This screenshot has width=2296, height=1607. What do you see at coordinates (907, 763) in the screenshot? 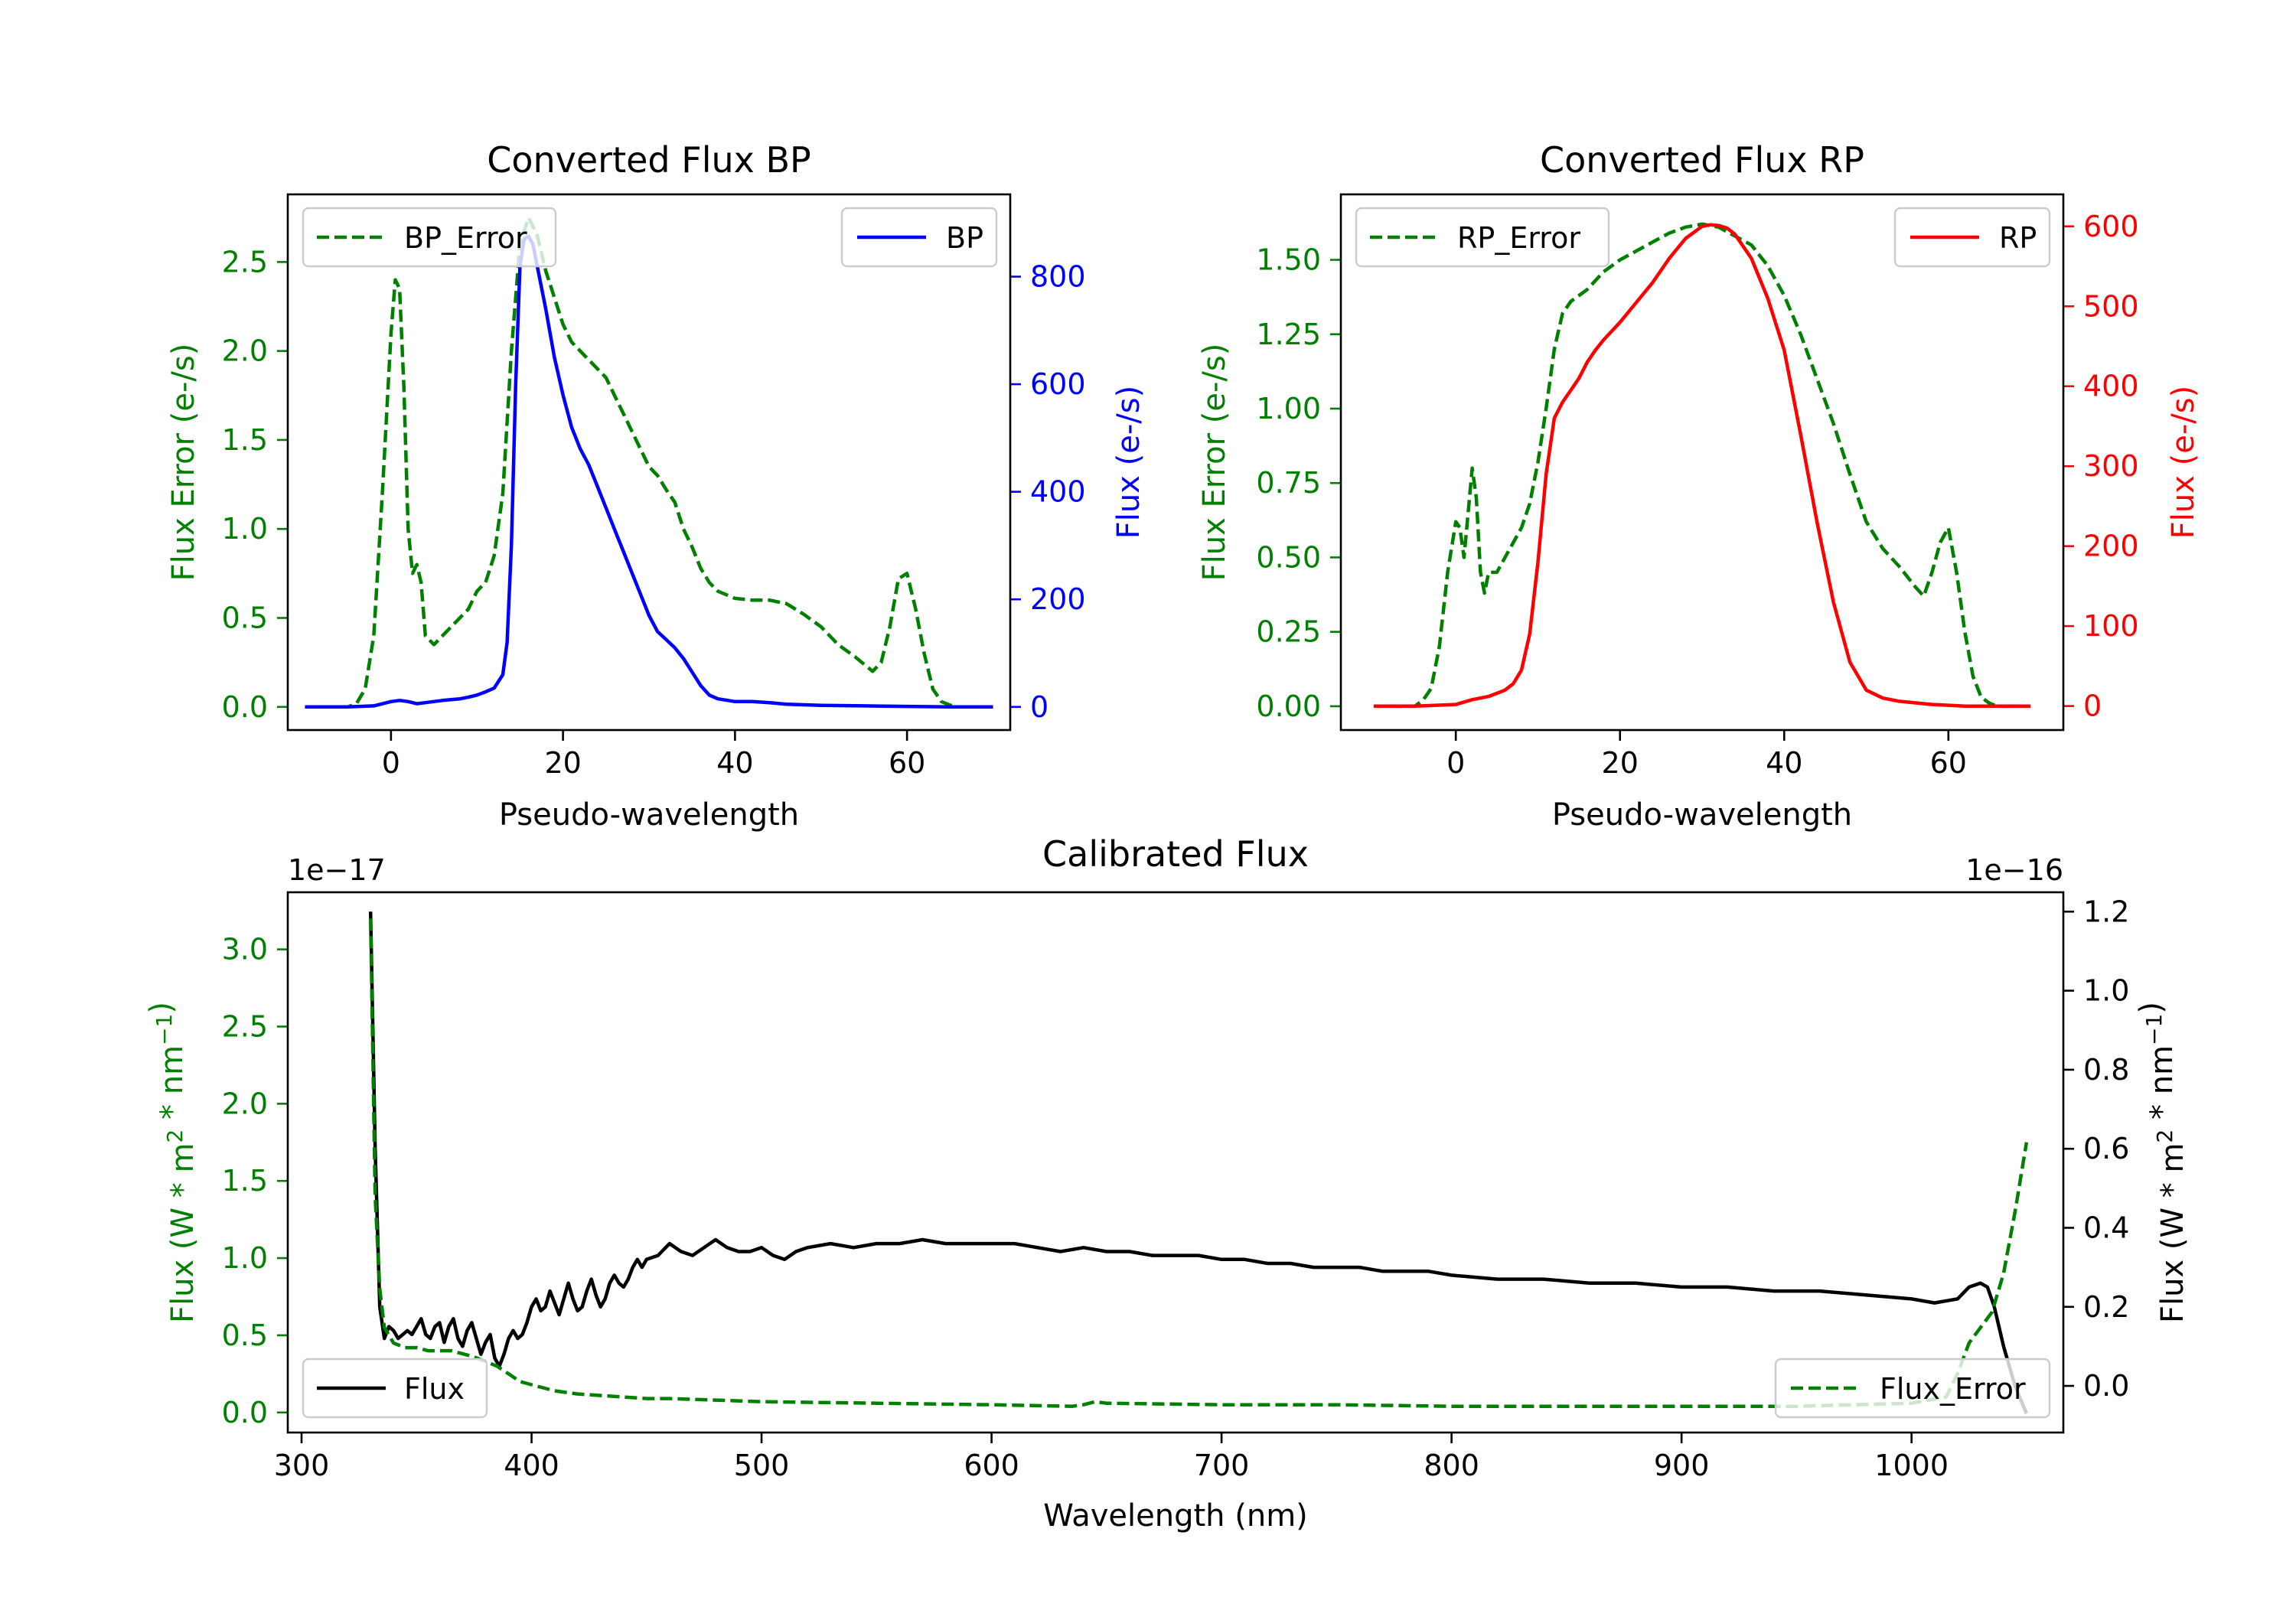
I see `bp-xtick-label: 60` at bounding box center [907, 763].